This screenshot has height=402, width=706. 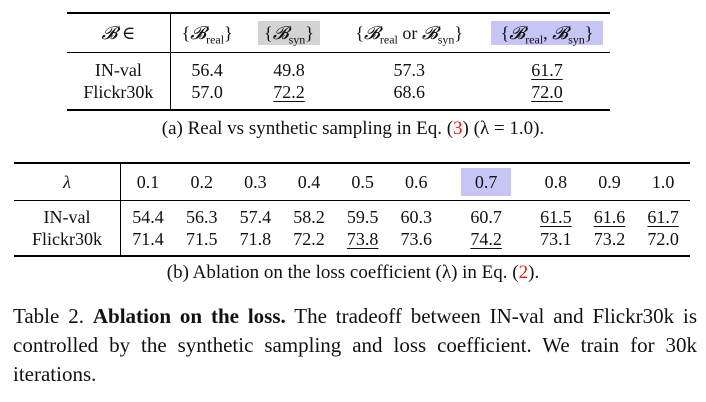 I want to click on subcaption-a-tail: ) (λ = 1.0)., so click(x=503, y=128).